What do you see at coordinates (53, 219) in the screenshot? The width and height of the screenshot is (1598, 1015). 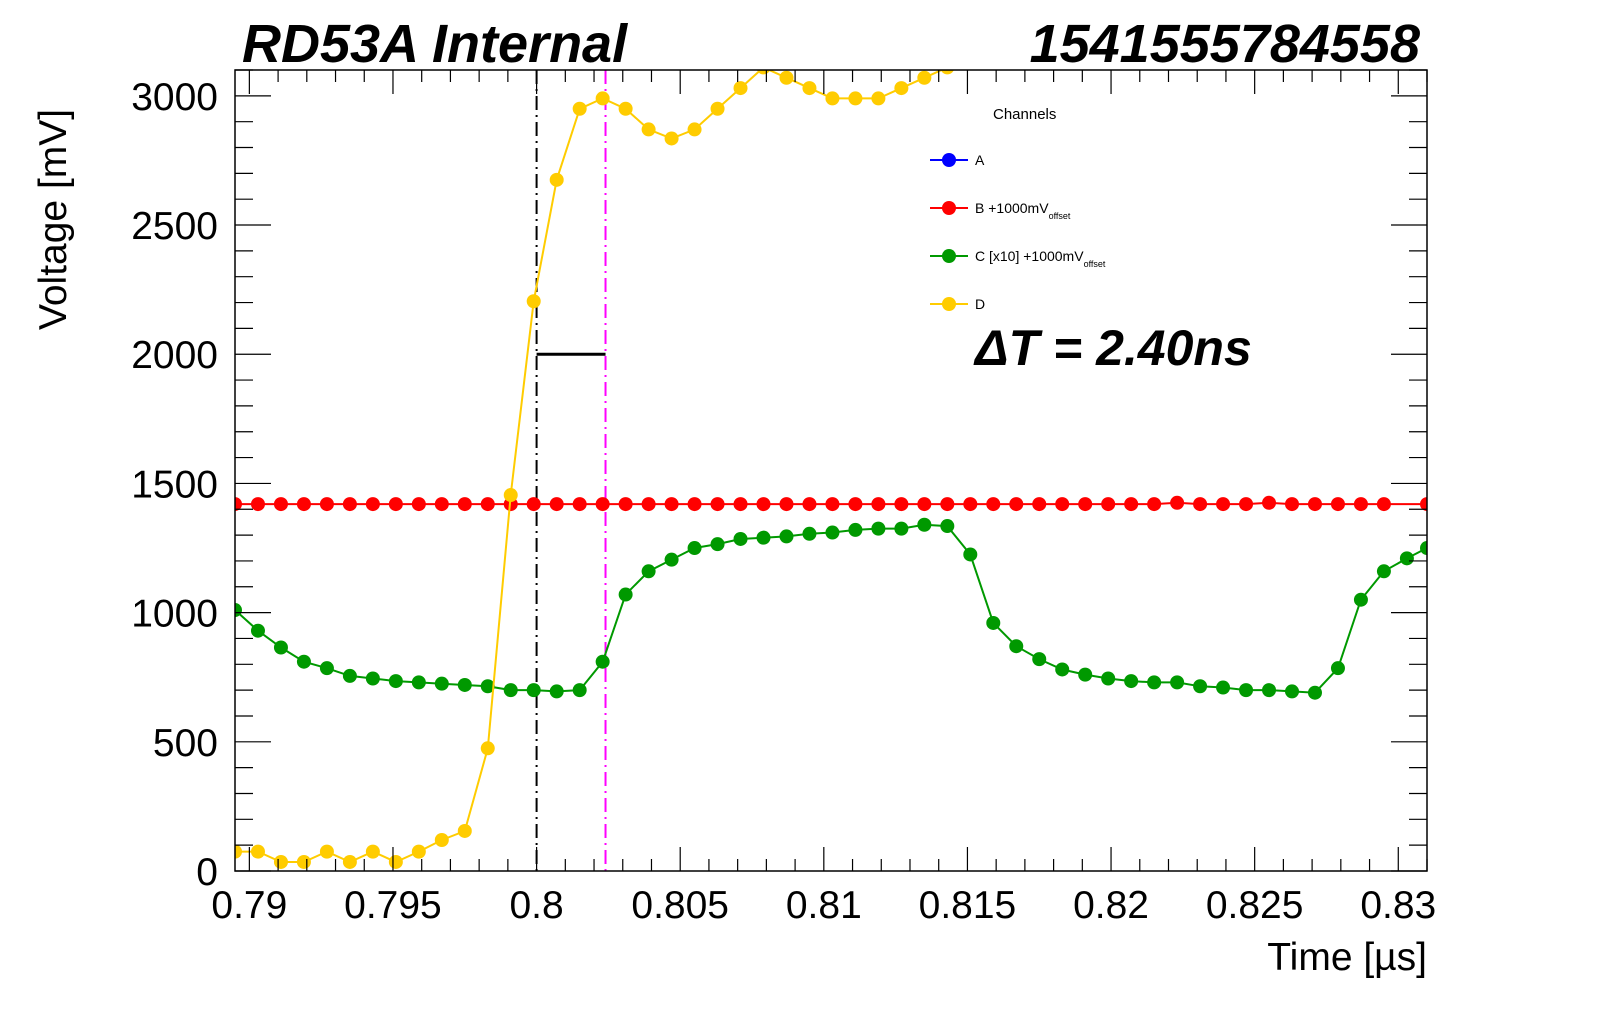 I see `y-axis-title: Voltage [mV]` at bounding box center [53, 219].